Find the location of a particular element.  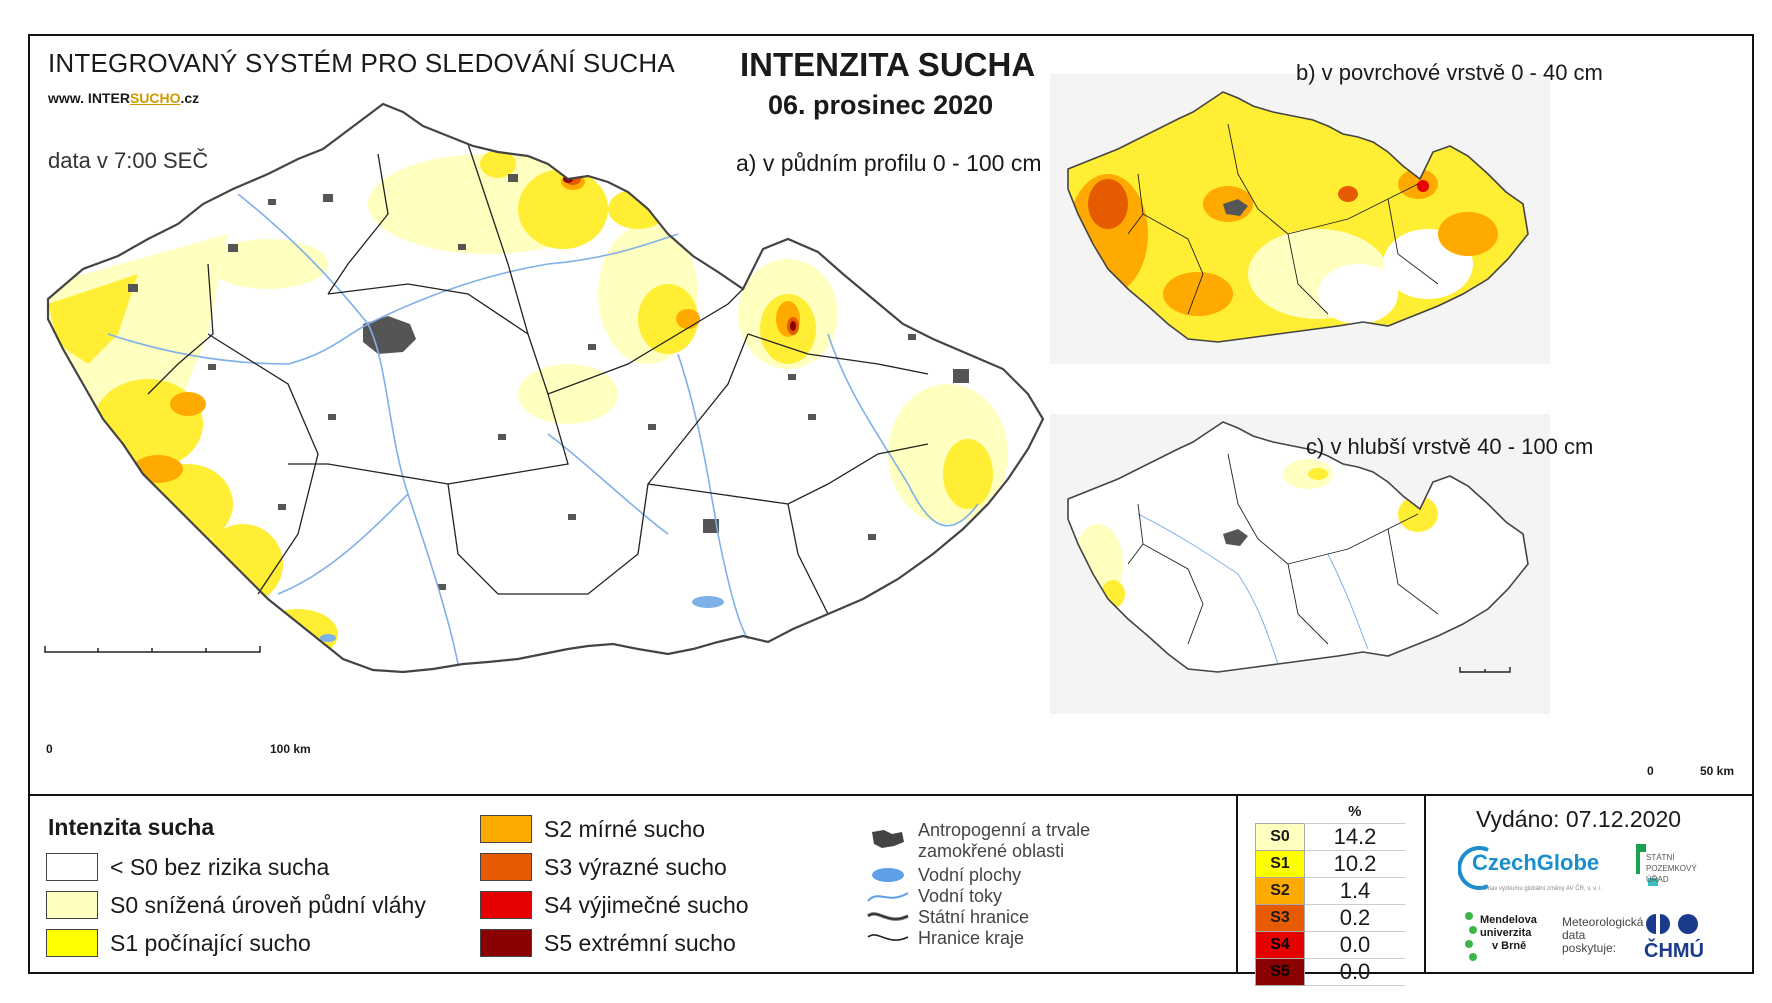

website-link: www. INTERSUCHO.cz is located at coordinates (123, 98).